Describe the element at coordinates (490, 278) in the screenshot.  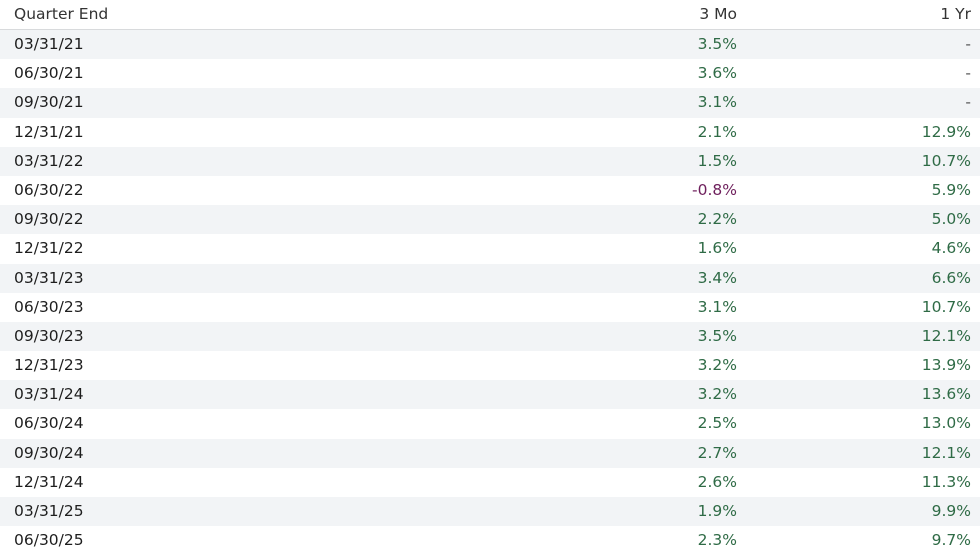
I see `table-row: 03/31/23 3.4% 6.6%` at that location.